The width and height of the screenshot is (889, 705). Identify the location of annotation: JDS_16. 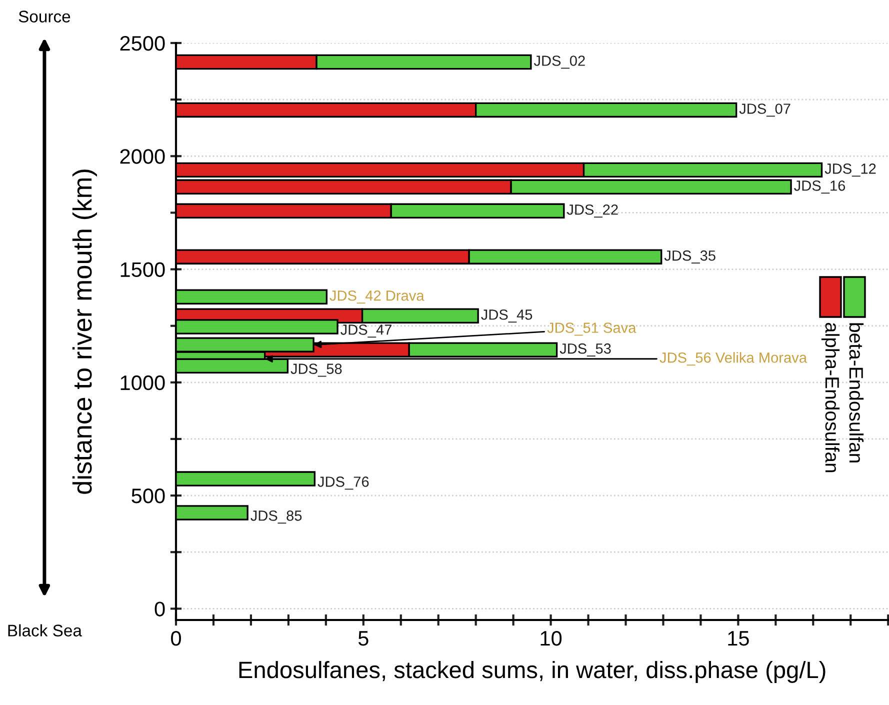
(820, 187).